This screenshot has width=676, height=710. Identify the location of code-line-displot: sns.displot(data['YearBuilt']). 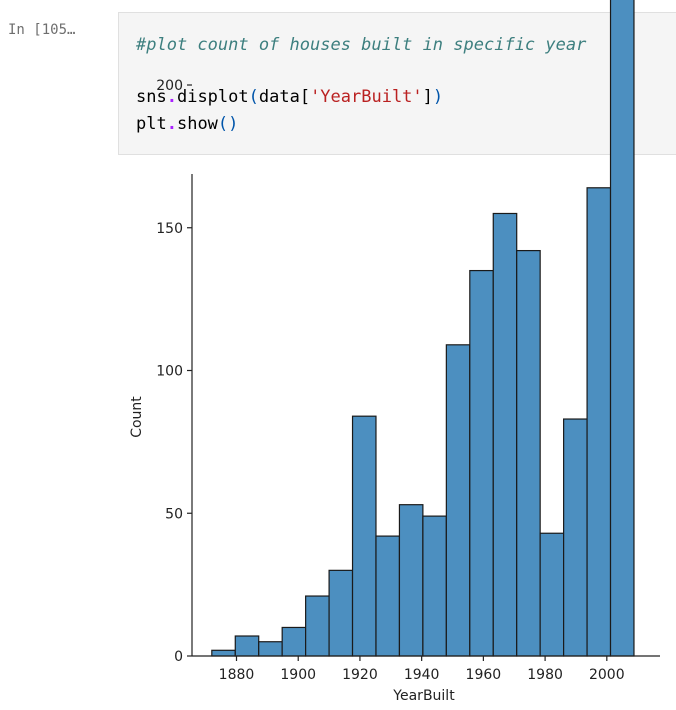
(289, 97).